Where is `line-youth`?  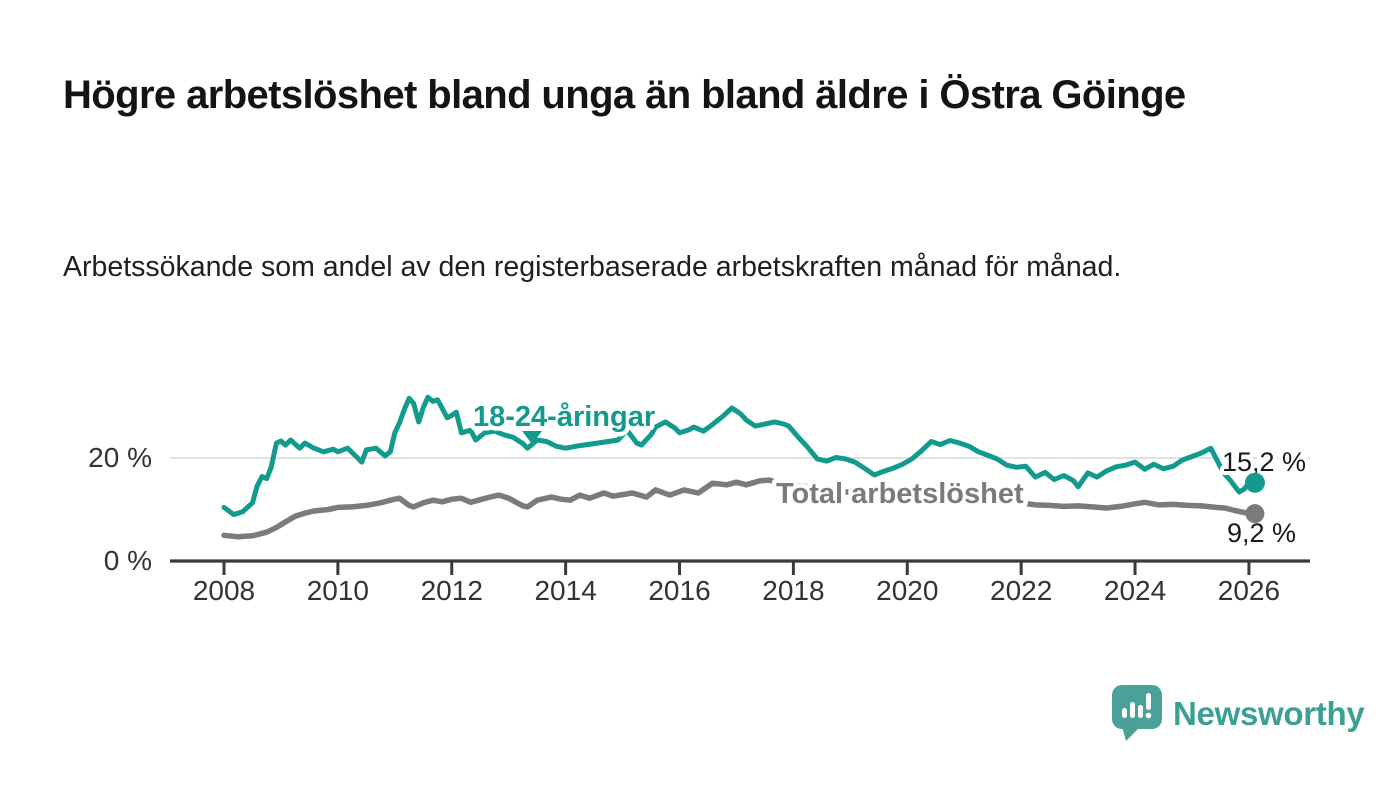 line-youth is located at coordinates (736, 456).